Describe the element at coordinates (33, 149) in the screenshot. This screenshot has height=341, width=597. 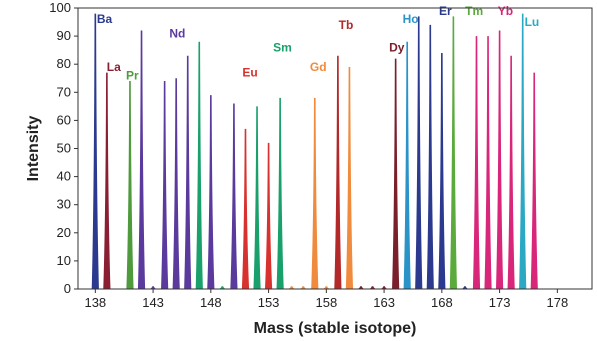
I see `y-axis-title: Intensity` at that location.